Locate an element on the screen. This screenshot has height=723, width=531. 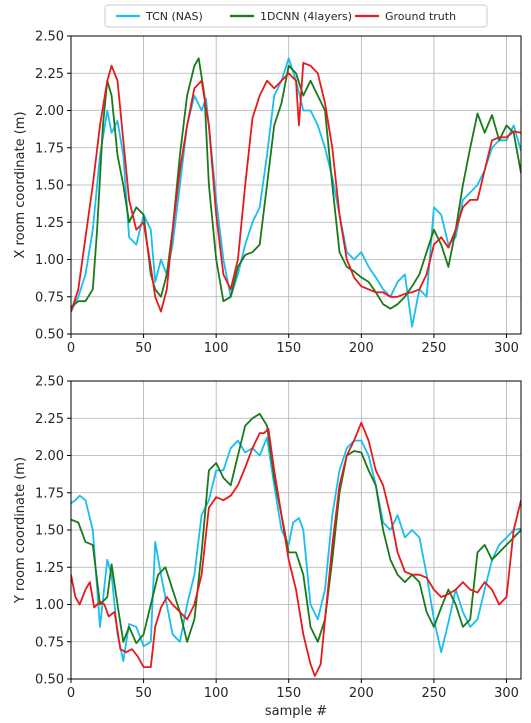
y-axis-label: X room coordinate (m) is located at coordinates (20, 184).